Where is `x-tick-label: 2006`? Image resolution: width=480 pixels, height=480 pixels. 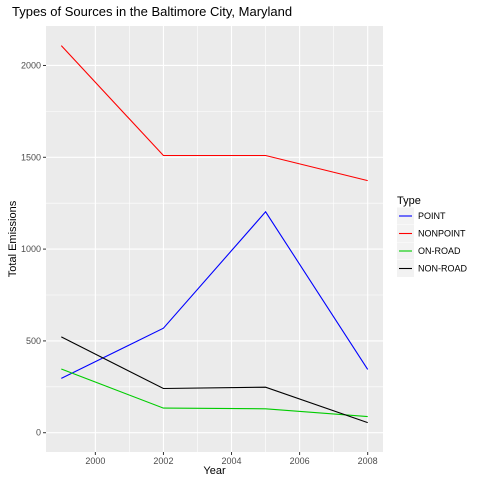
x-tick-label: 2006 is located at coordinates (300, 461).